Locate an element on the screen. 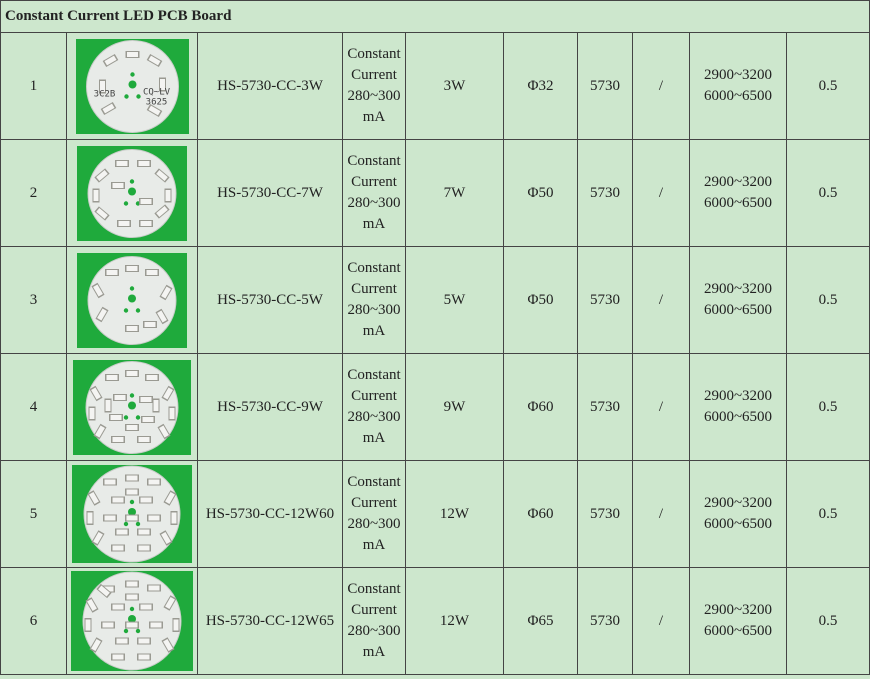  title-row: Constant Current LED PCB Board is located at coordinates (435, 16).